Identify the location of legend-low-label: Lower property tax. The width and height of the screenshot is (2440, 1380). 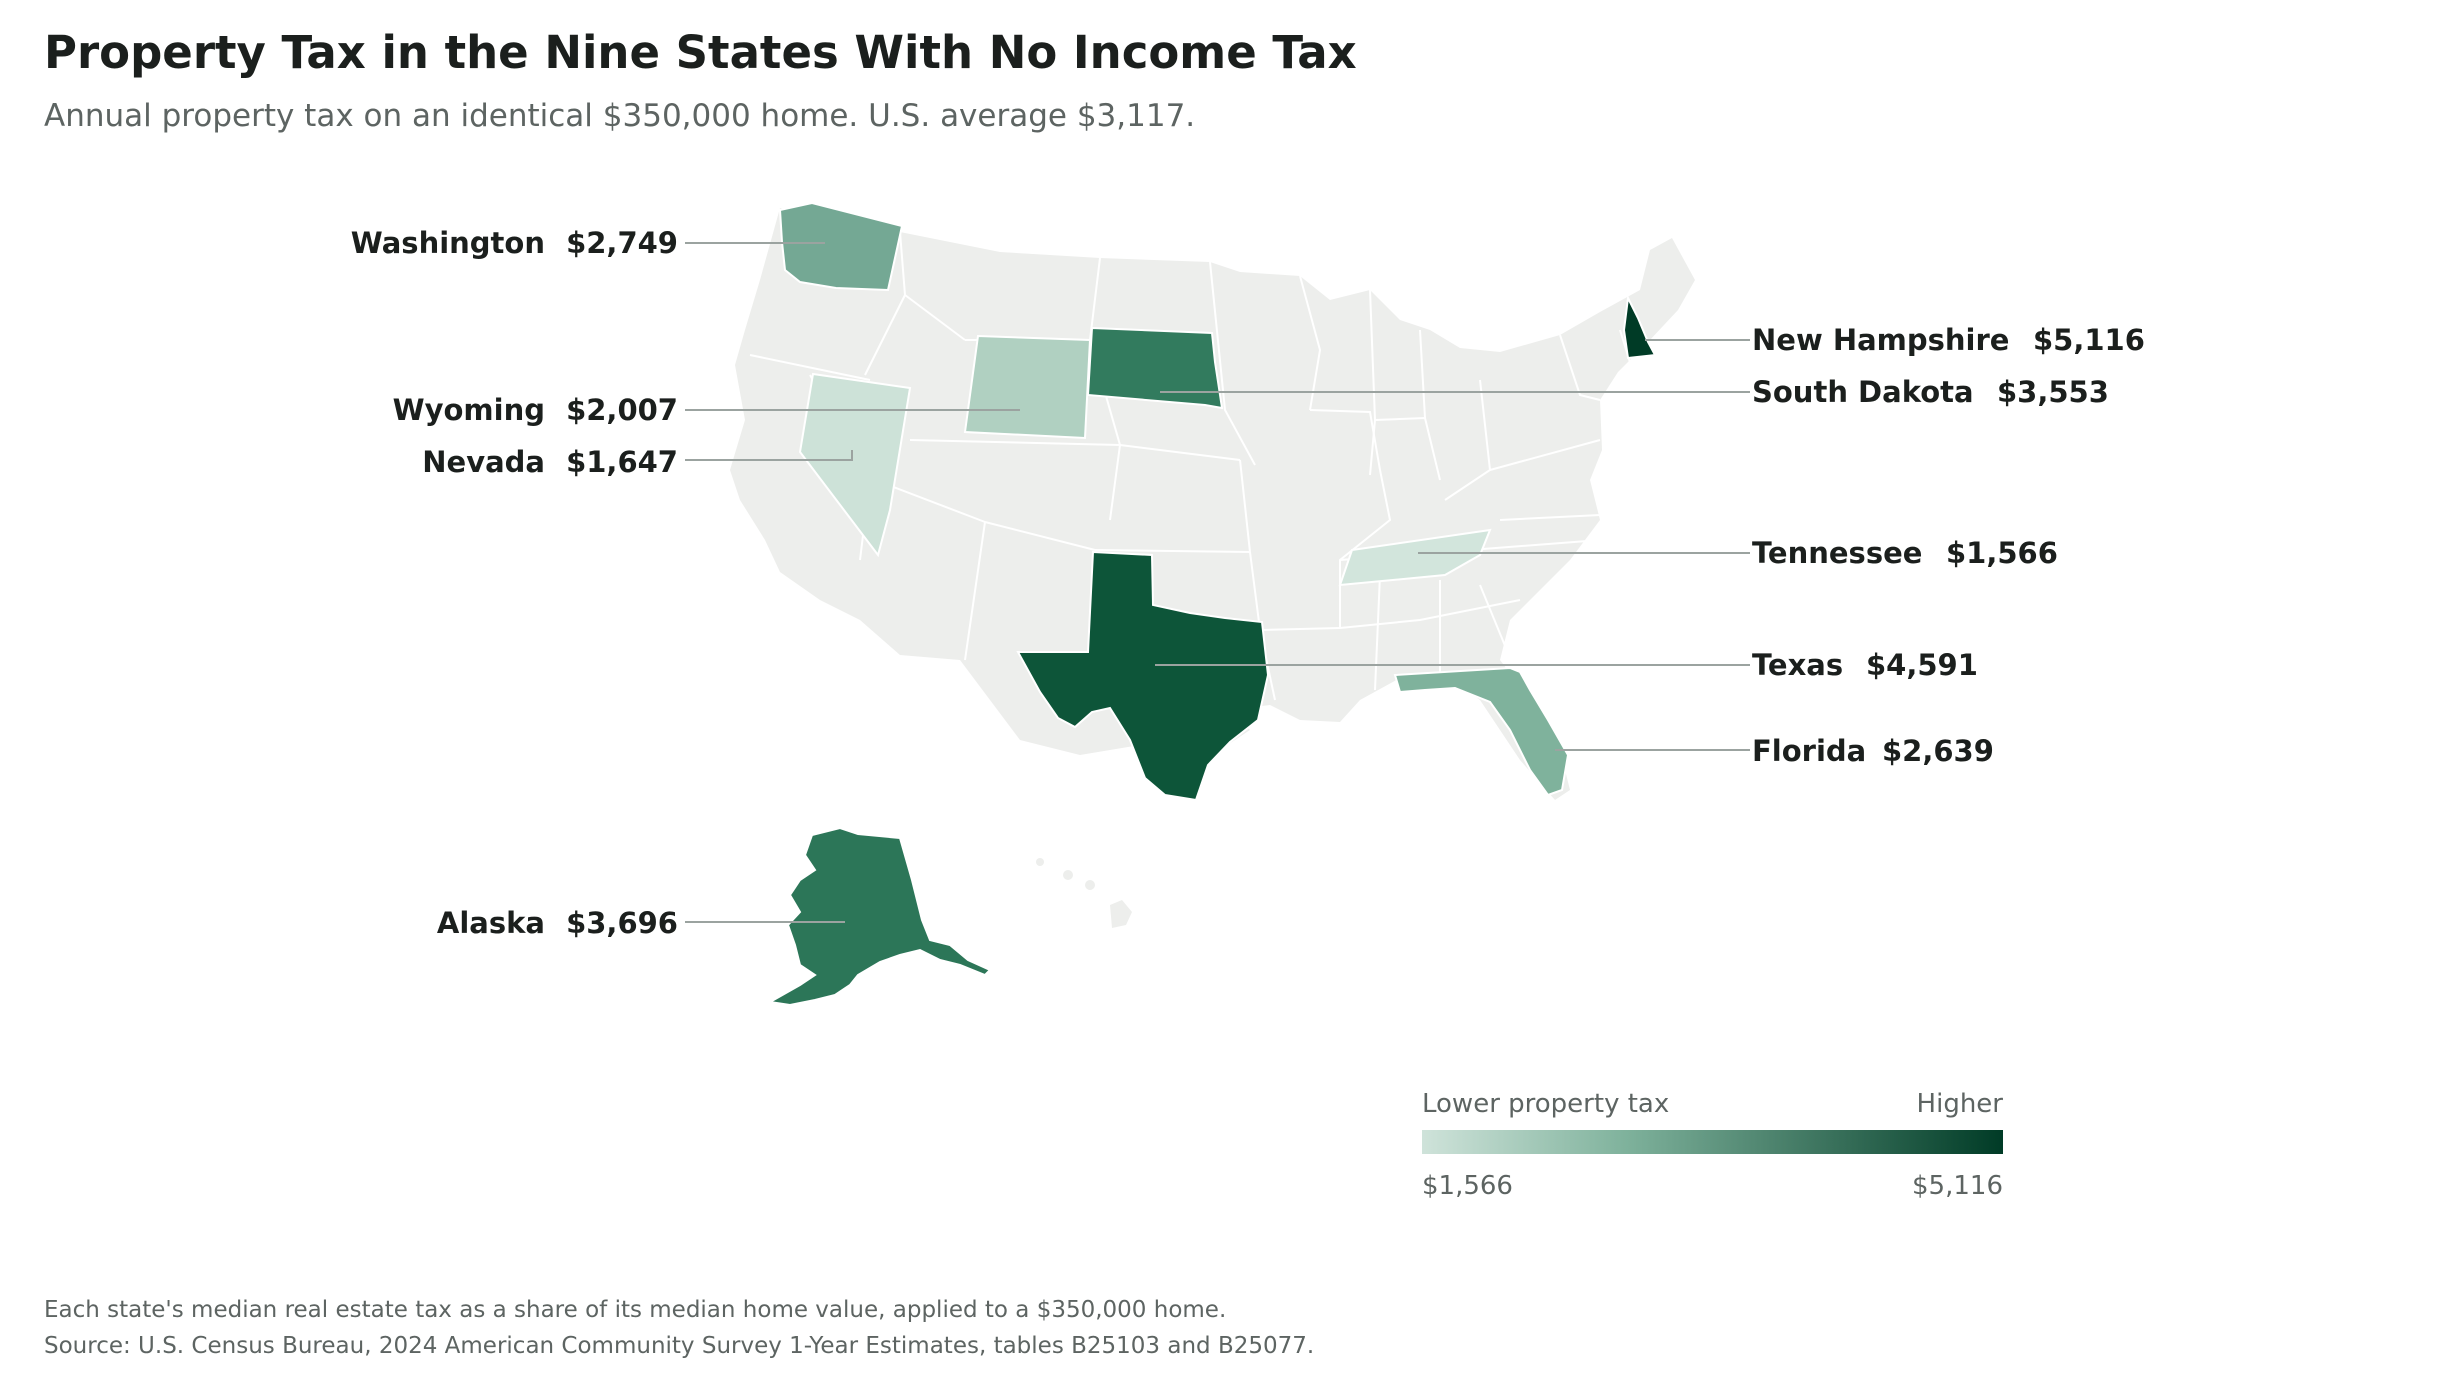
(1545, 1104).